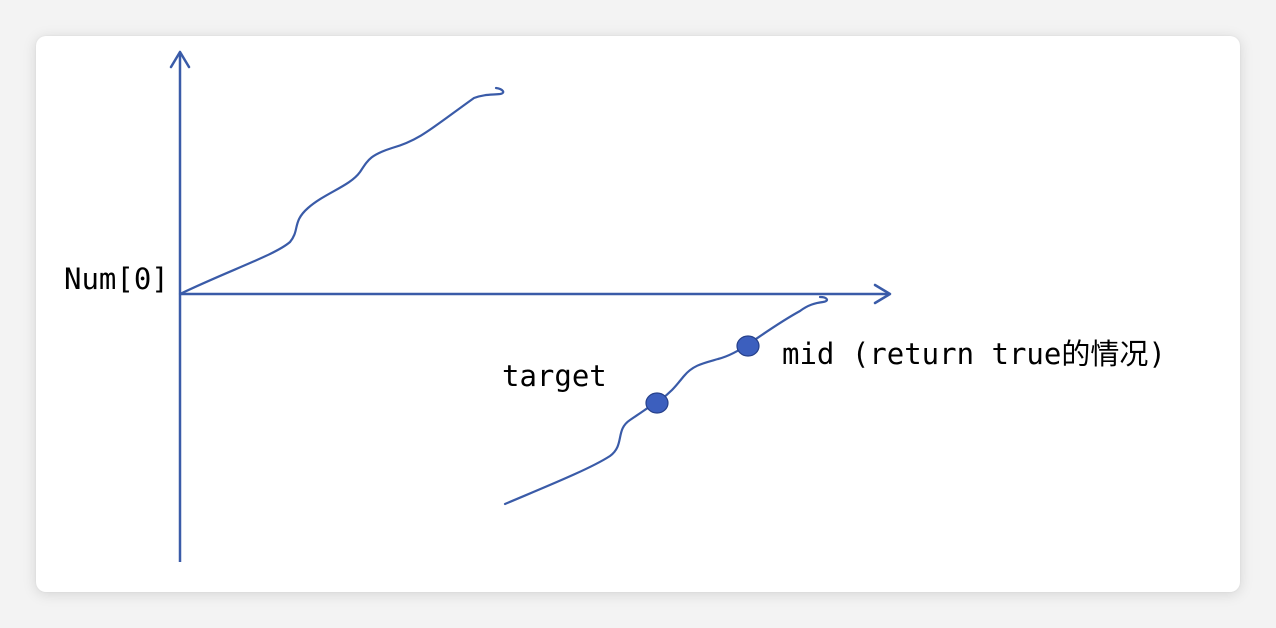  Describe the element at coordinates (974, 354) in the screenshot. I see `mid-label: mid (return true的情况)` at that location.